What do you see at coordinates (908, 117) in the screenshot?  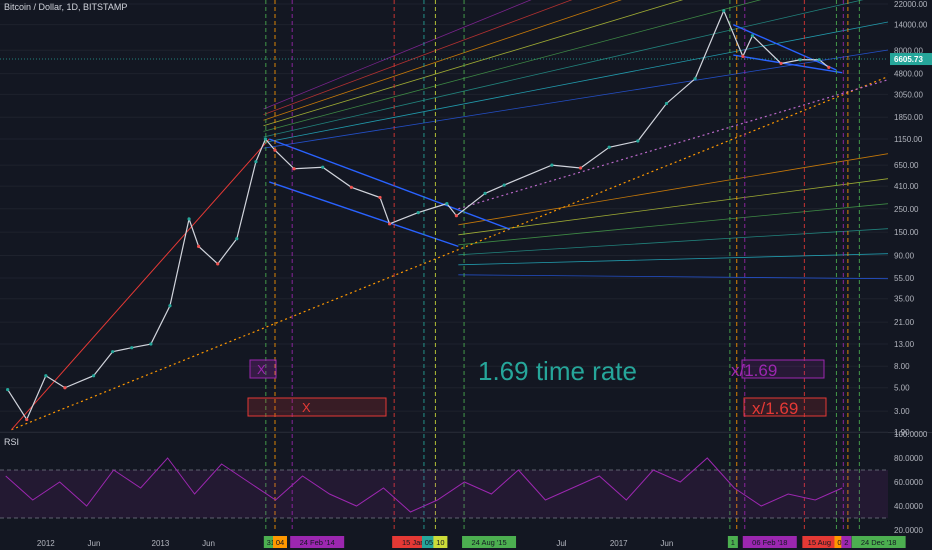 I see `price-tick-label: 1850.00` at bounding box center [908, 117].